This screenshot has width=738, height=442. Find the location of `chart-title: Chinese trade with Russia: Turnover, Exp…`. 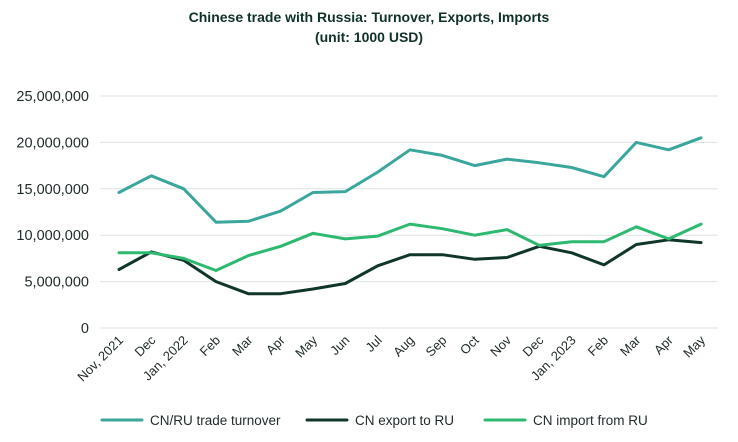

chart-title: Chinese trade with Russia: Turnover, Exp… is located at coordinates (369, 17).